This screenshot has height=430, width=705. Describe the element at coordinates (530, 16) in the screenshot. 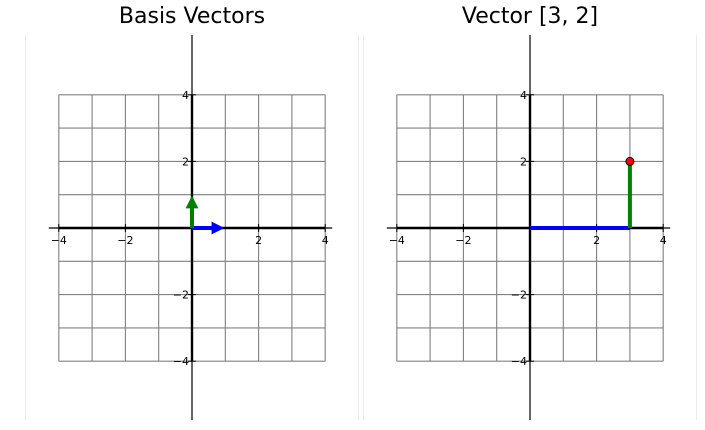

I see `chart-title: Vector [3, 2]` at that location.